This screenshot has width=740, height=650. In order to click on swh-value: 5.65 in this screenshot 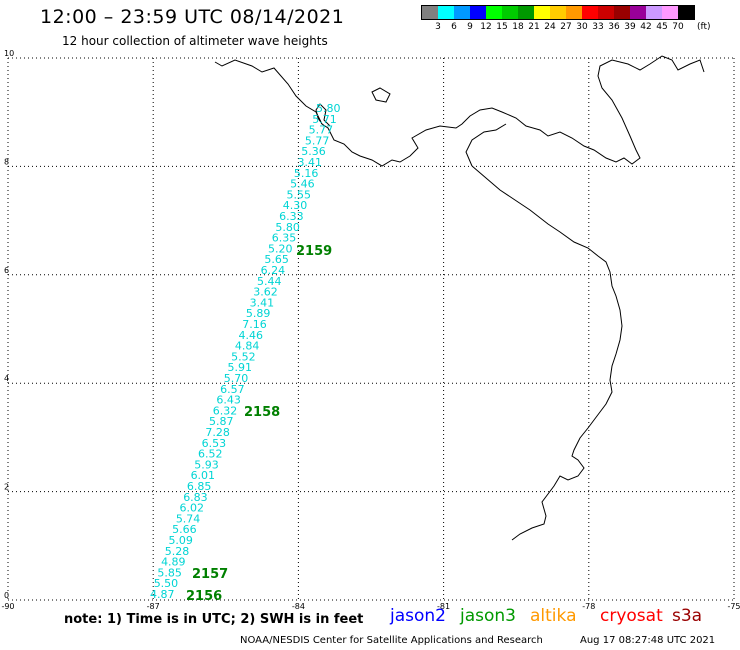, I will do `click(276, 259)`.